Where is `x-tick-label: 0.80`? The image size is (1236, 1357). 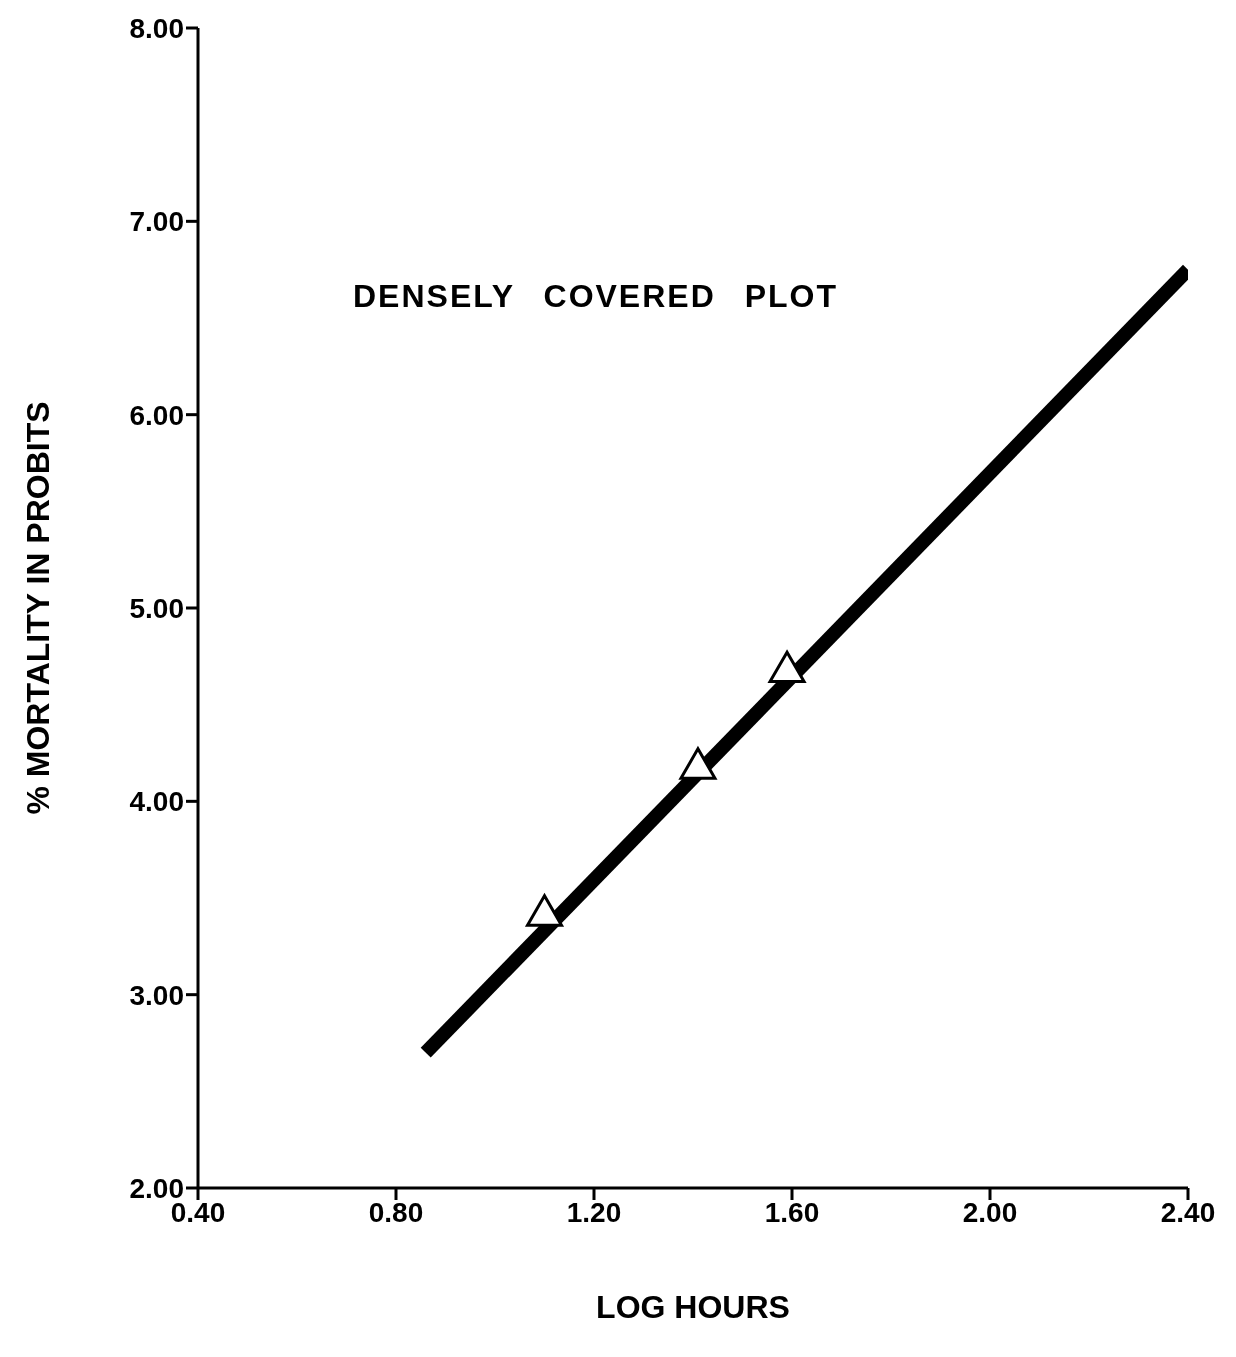
x-tick-label: 0.80 is located at coordinates (396, 1212).